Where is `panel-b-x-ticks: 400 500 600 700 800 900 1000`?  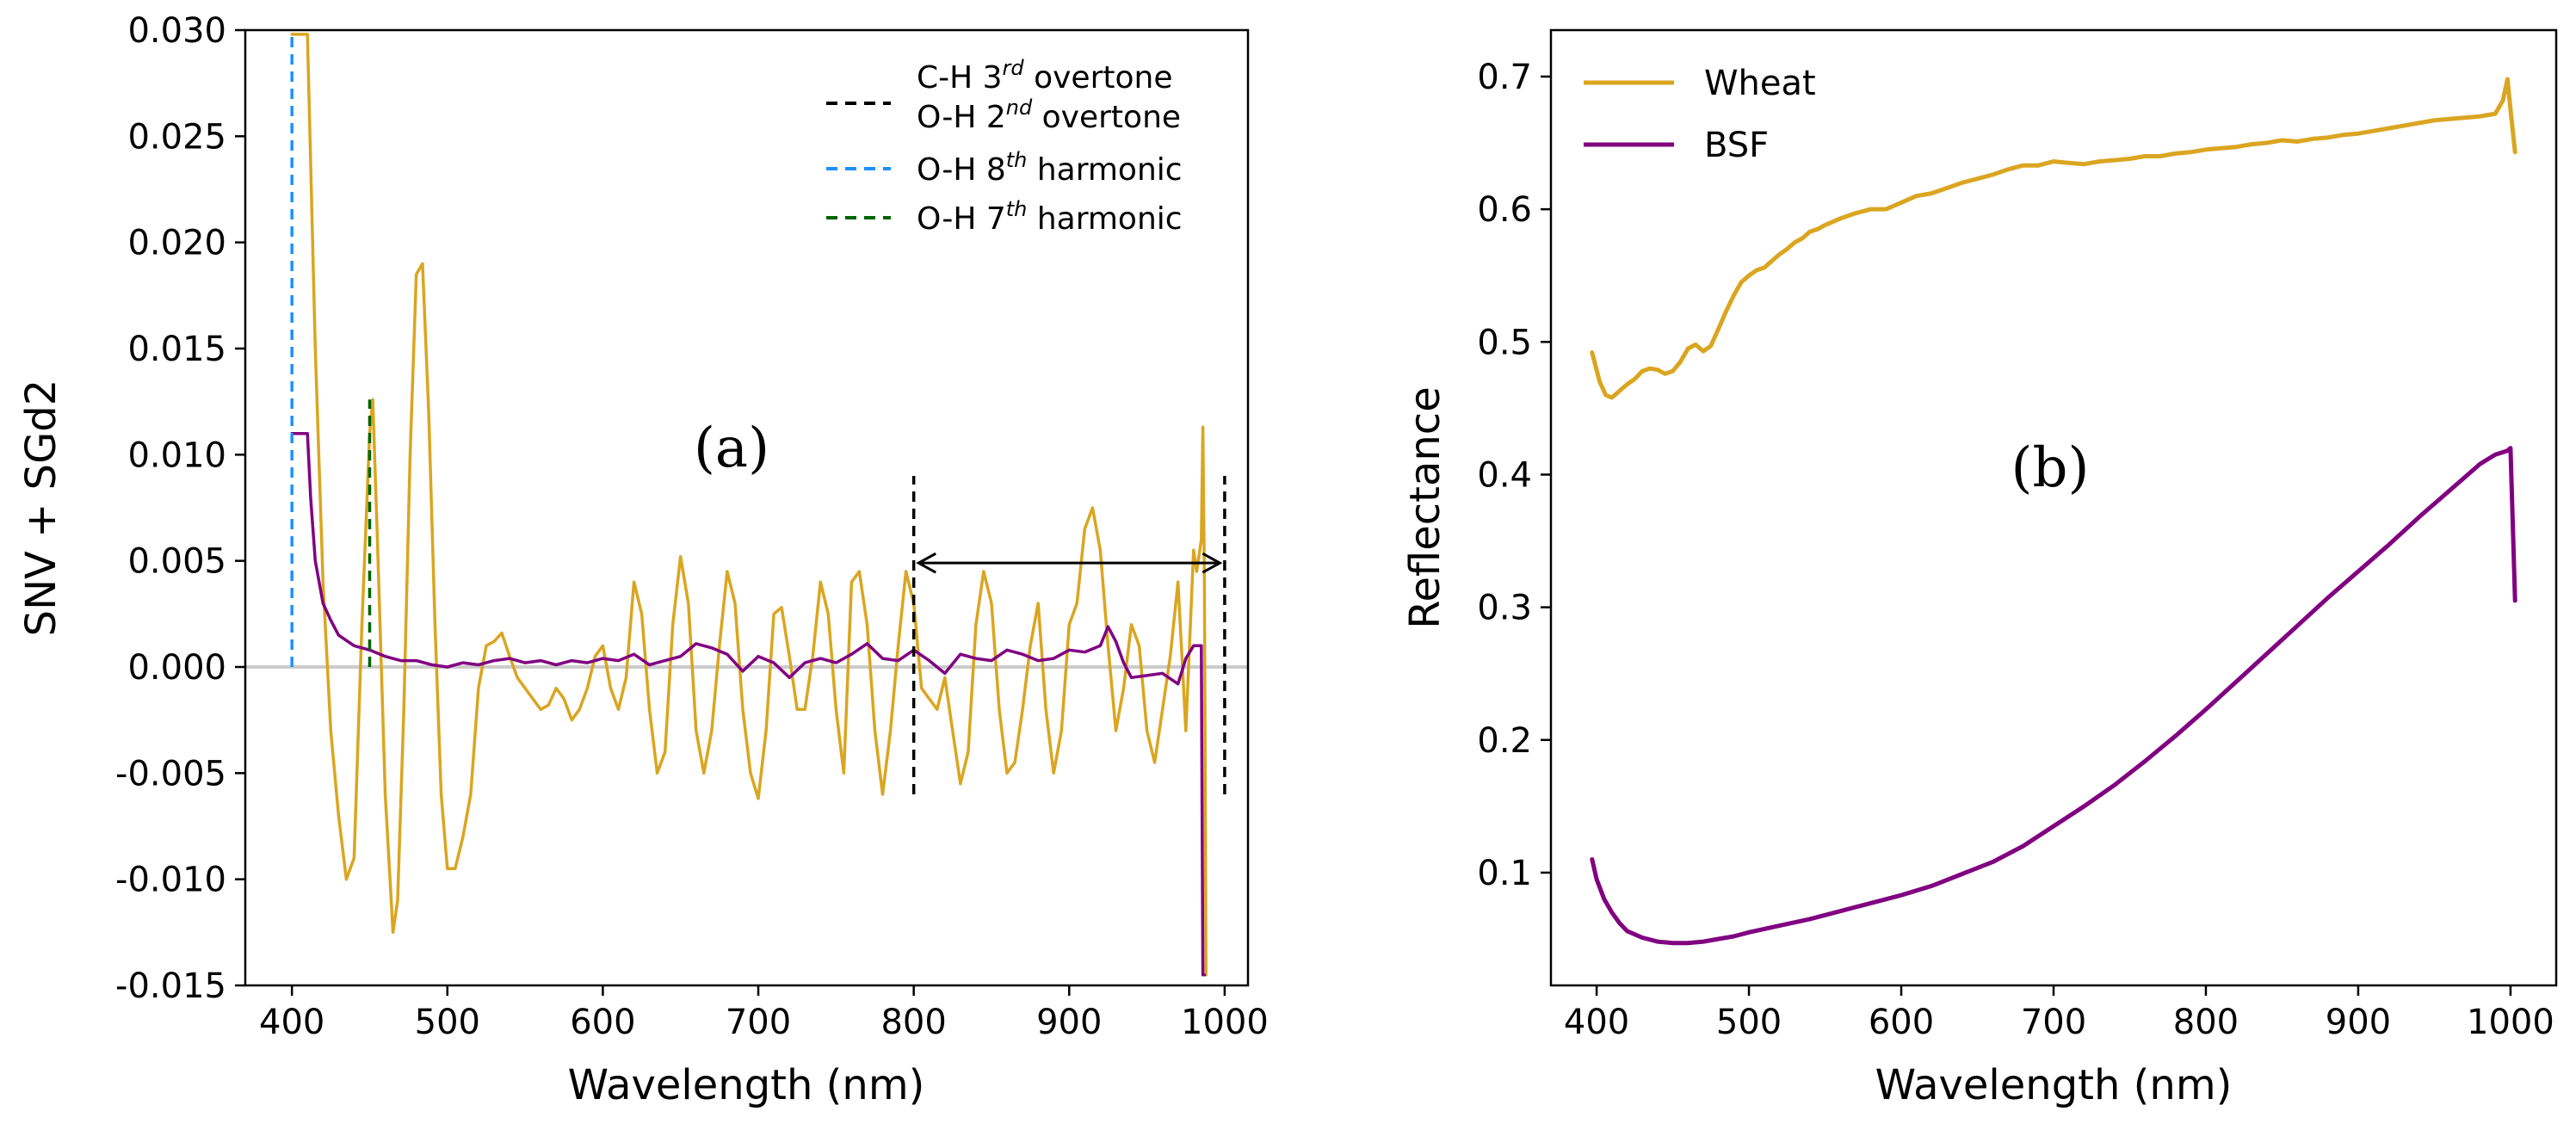
panel-b-x-ticks: 400 500 600 700 800 900 1000 is located at coordinates (2059, 1013).